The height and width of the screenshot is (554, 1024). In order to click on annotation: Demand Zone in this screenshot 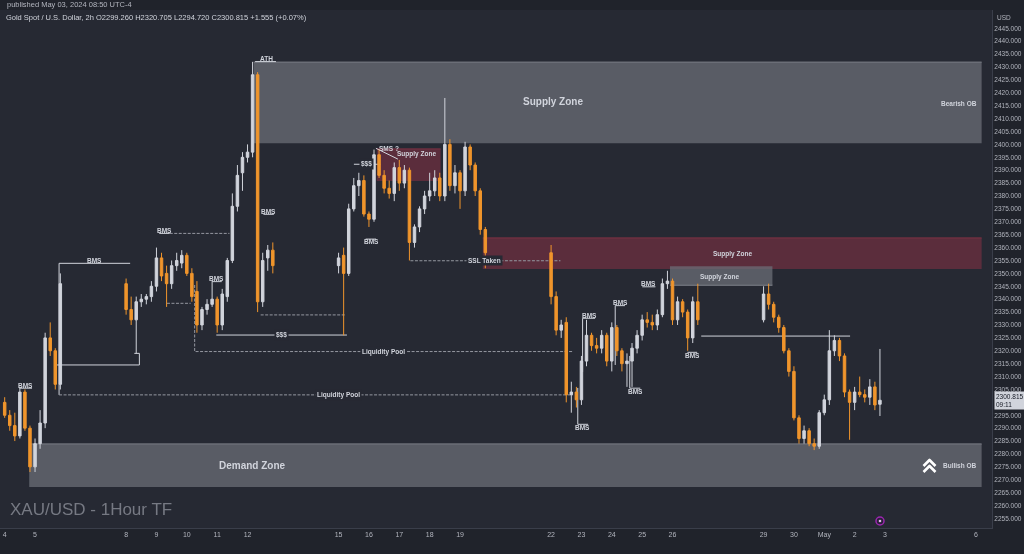, I will do `click(252, 465)`.